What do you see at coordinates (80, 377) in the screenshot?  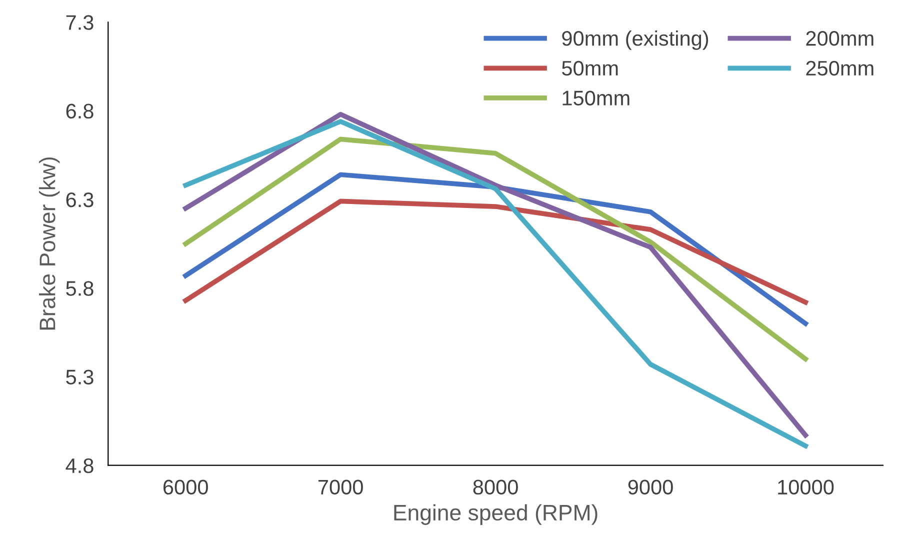 I see `y-tick-label: 5.3` at bounding box center [80, 377].